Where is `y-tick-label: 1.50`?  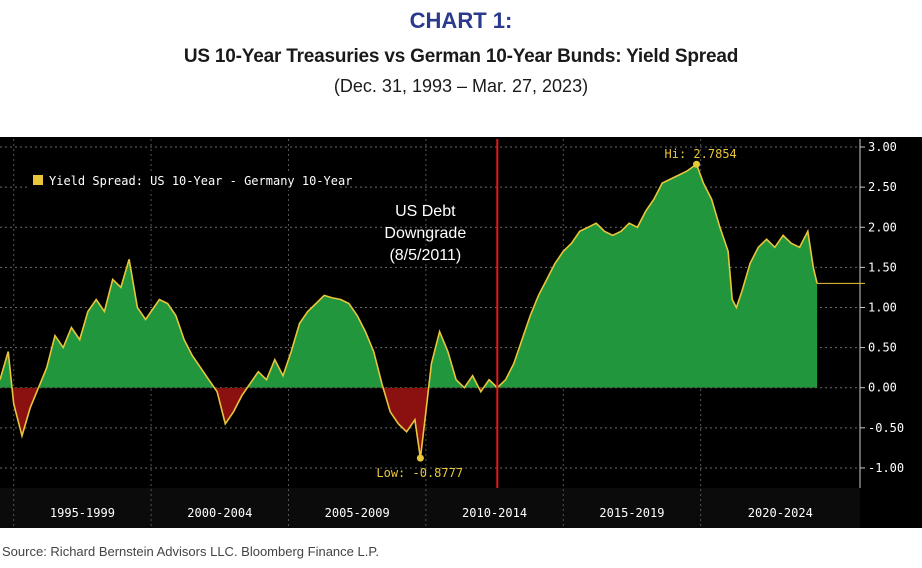
y-tick-label: 1.50 is located at coordinates (882, 267).